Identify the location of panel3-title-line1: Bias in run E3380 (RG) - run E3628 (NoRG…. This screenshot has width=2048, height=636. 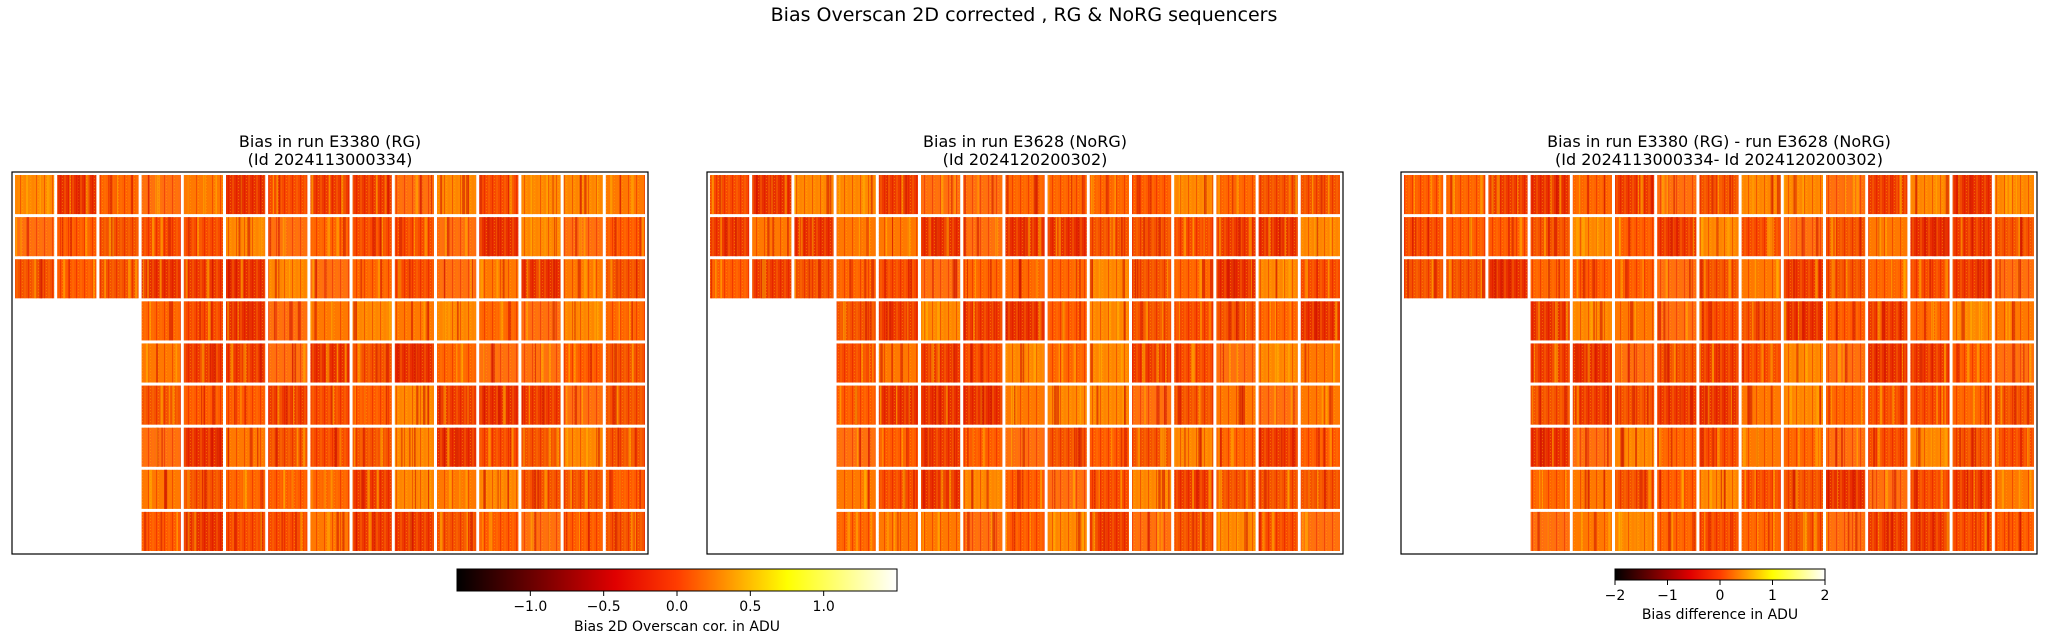
(1719, 141).